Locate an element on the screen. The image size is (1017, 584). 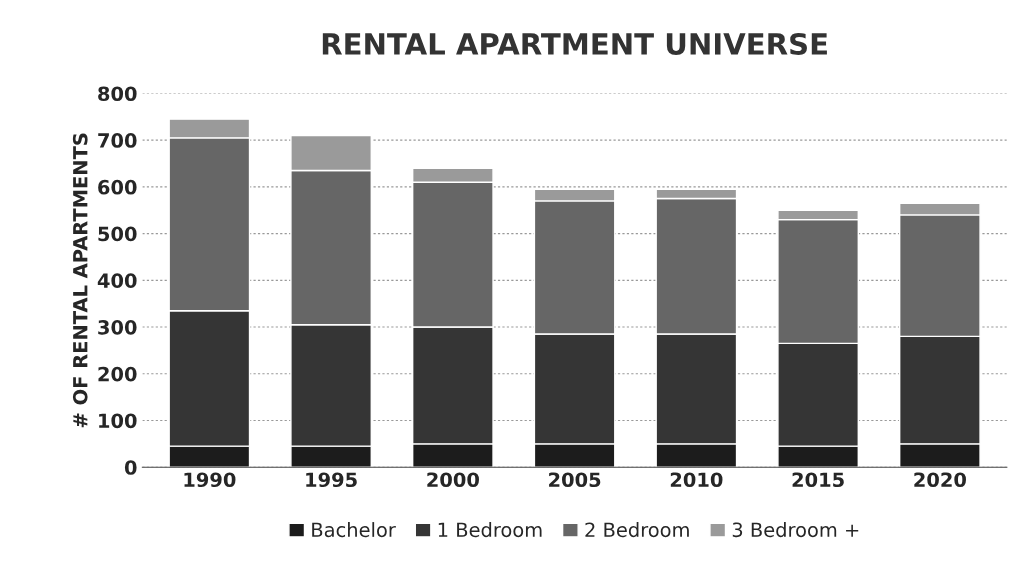
y-tick-label: 300 is located at coordinates (117, 327).